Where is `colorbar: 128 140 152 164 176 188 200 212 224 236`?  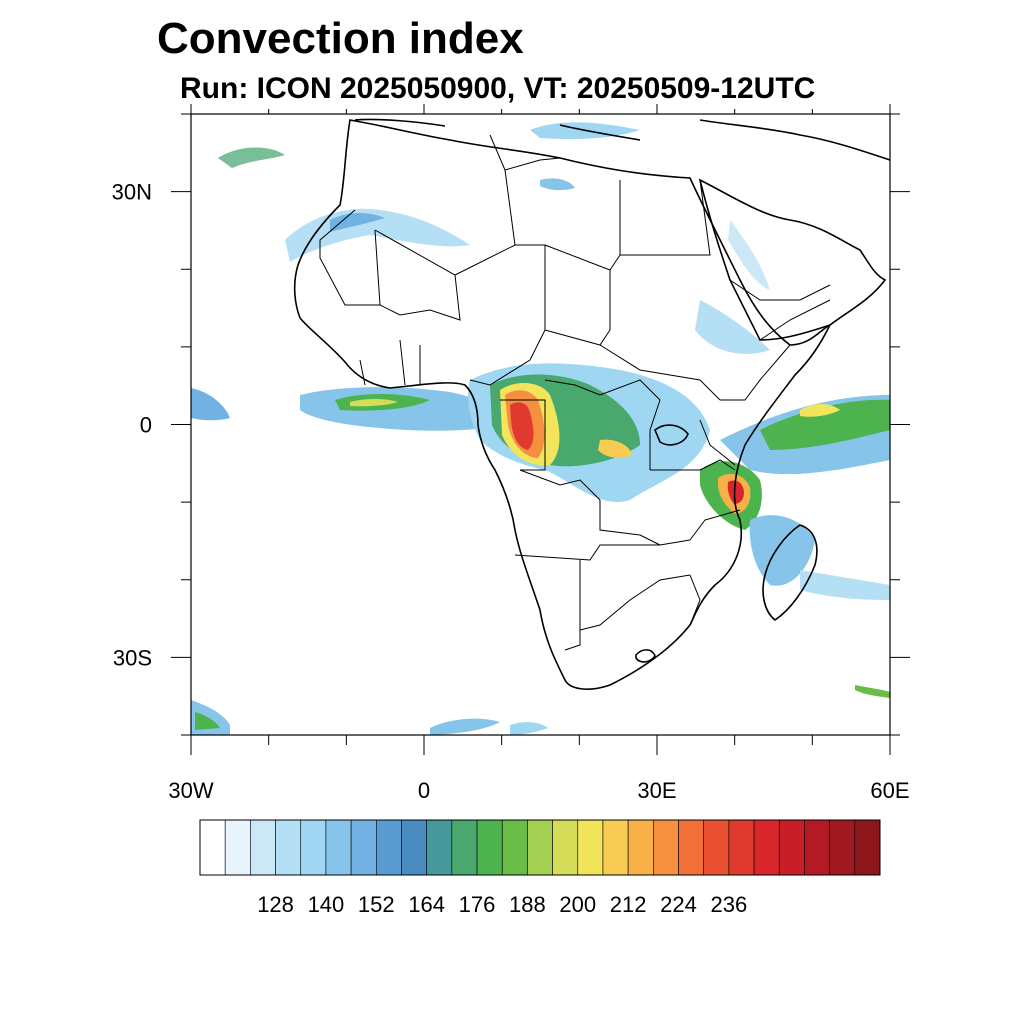 colorbar: 128 140 152 164 176 188 200 212 224 236 is located at coordinates (540, 868).